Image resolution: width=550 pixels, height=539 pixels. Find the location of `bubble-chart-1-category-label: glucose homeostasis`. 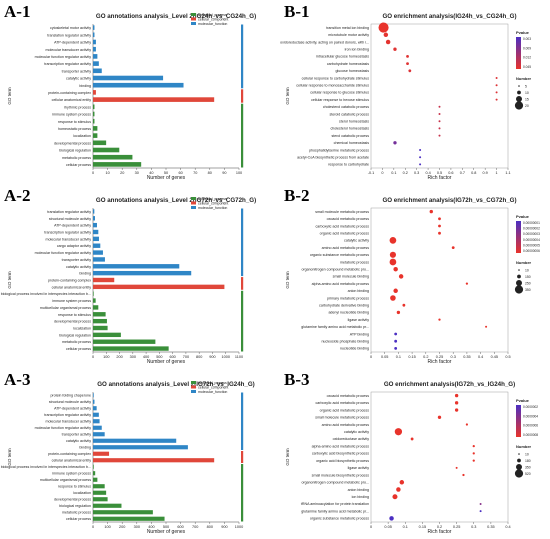

bubble-chart-1-category-label: glucose homeostasis is located at coordinates (352, 71).